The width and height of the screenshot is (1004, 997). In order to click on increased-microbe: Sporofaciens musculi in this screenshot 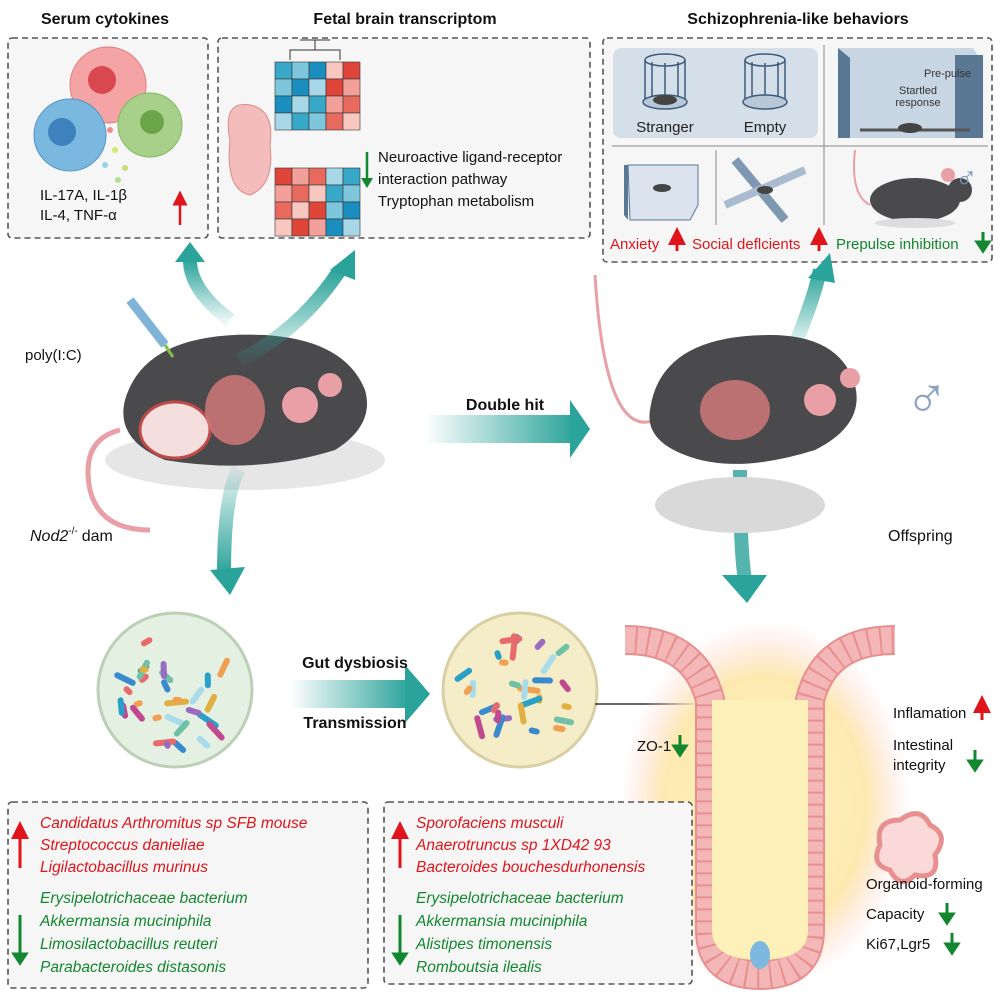, I will do `click(490, 823)`.